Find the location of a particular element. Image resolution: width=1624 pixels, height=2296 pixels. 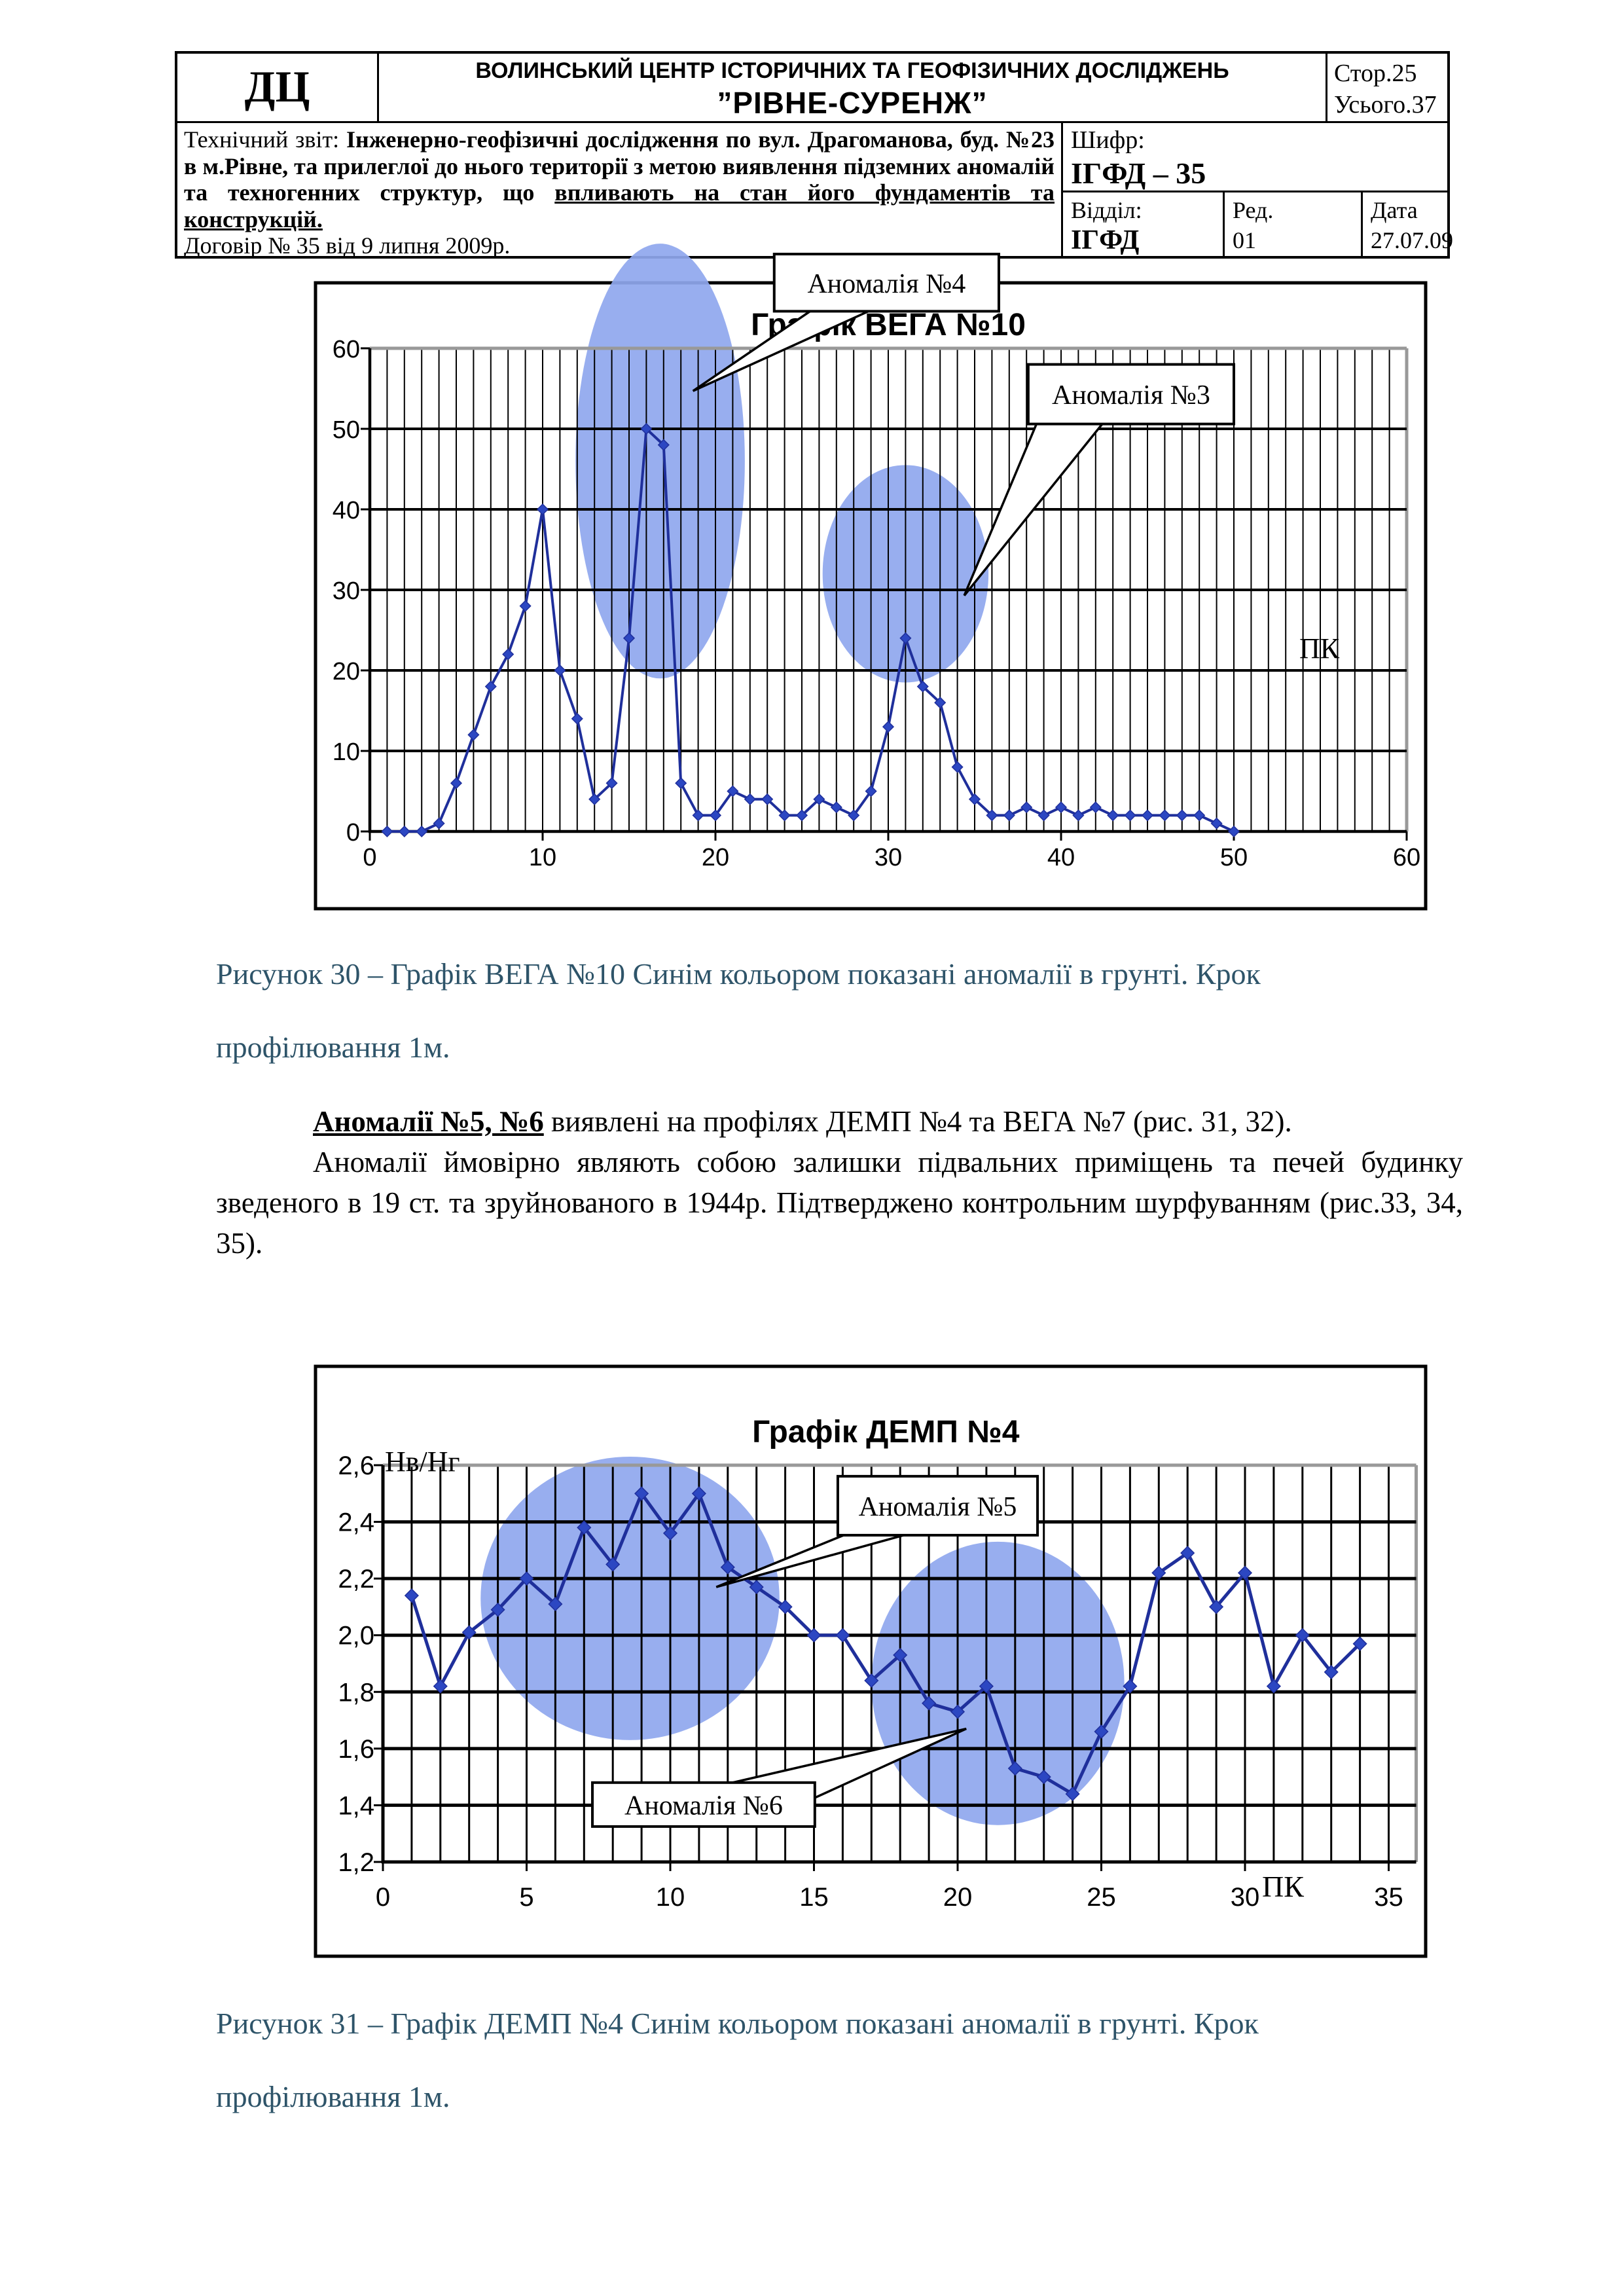

x-tick-label: 5 is located at coordinates (526, 1897).